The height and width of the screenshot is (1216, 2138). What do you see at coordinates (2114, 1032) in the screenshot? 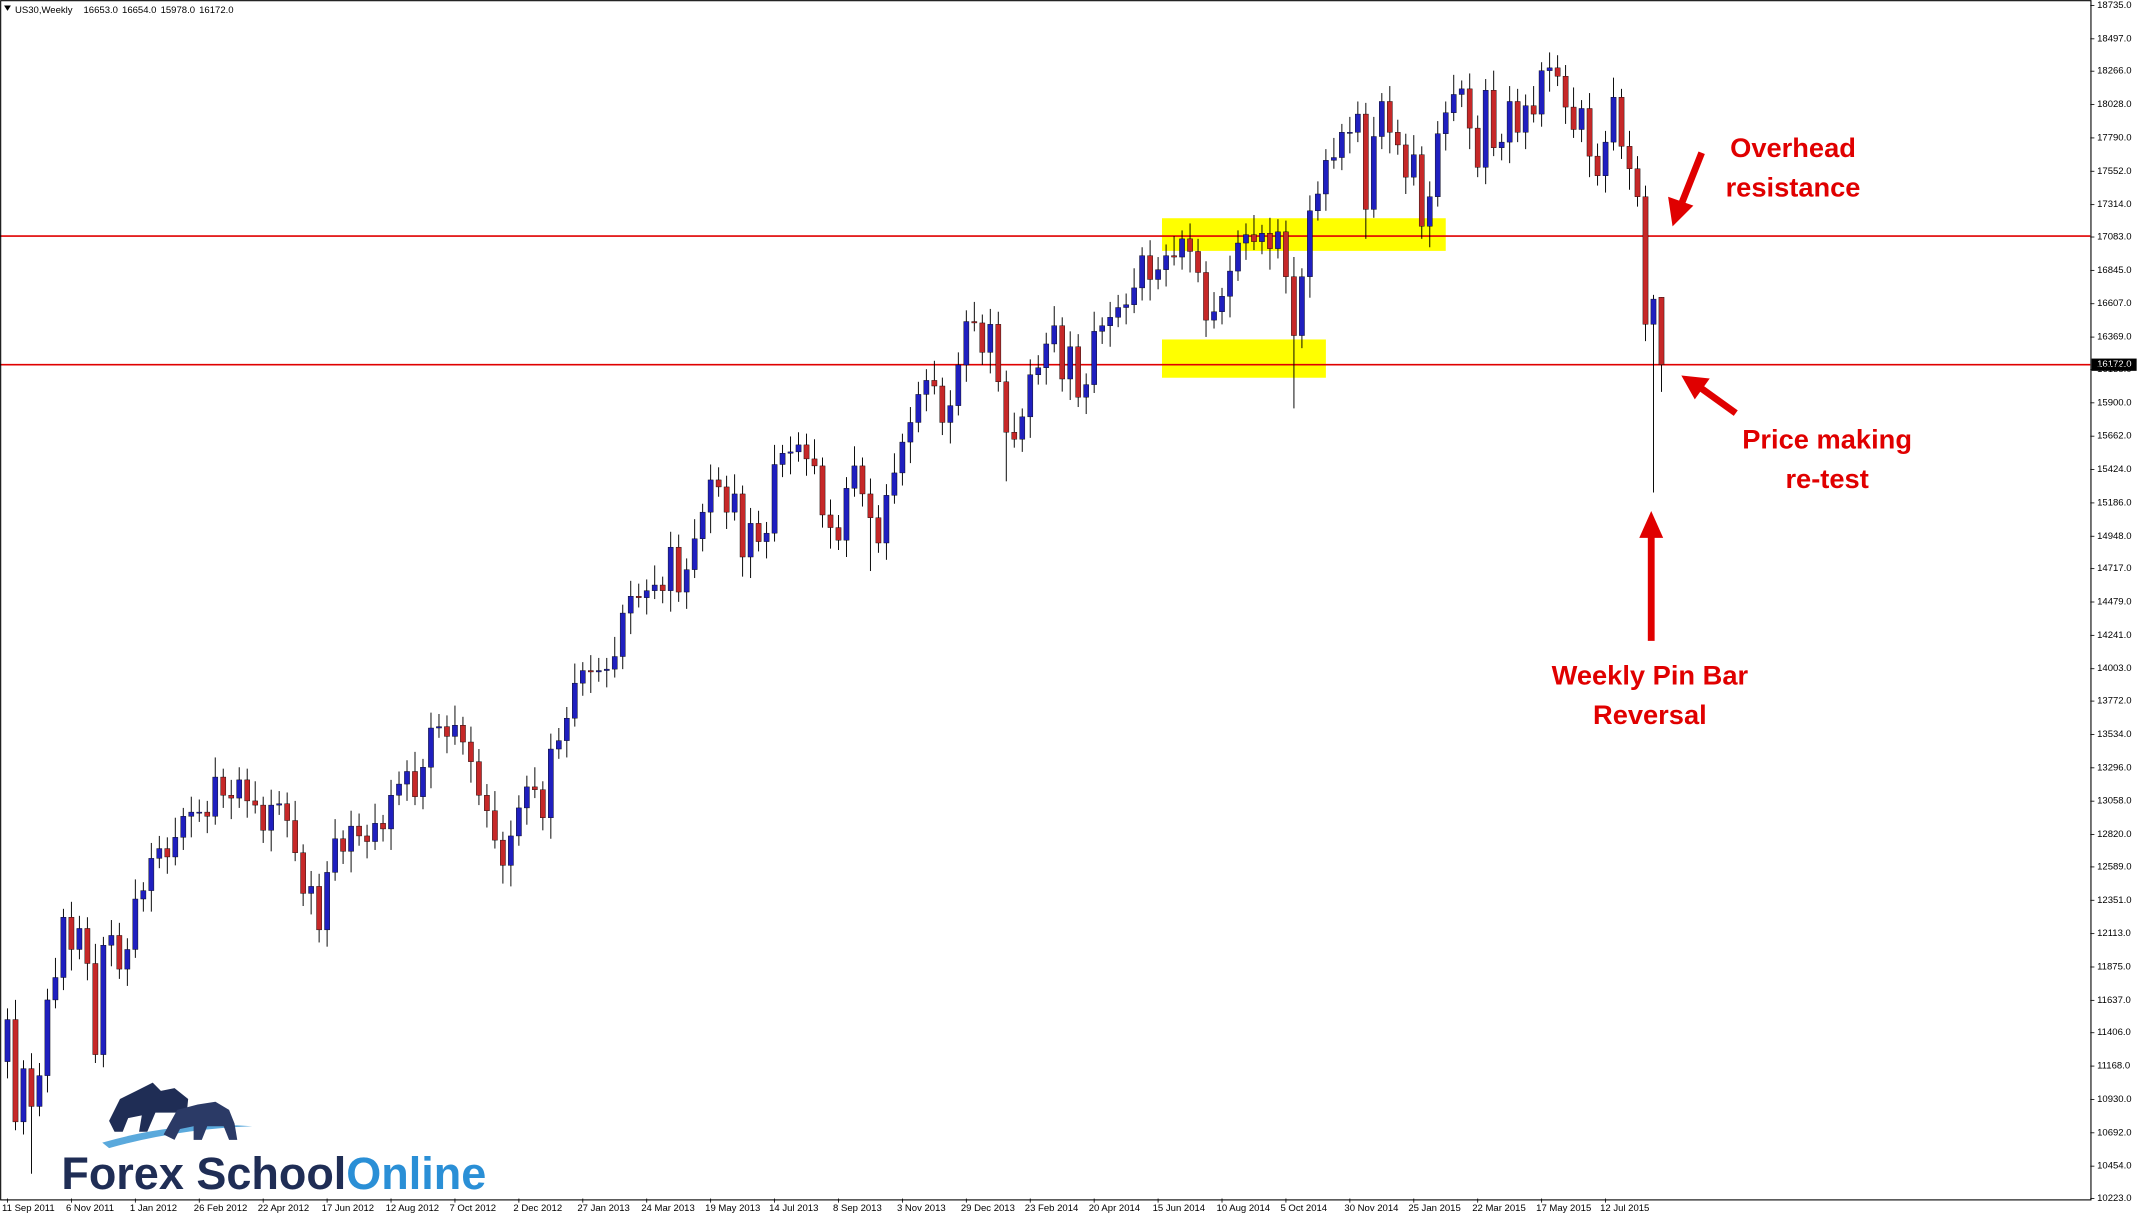
I see `y-tick-label: 11406.0` at bounding box center [2114, 1032].